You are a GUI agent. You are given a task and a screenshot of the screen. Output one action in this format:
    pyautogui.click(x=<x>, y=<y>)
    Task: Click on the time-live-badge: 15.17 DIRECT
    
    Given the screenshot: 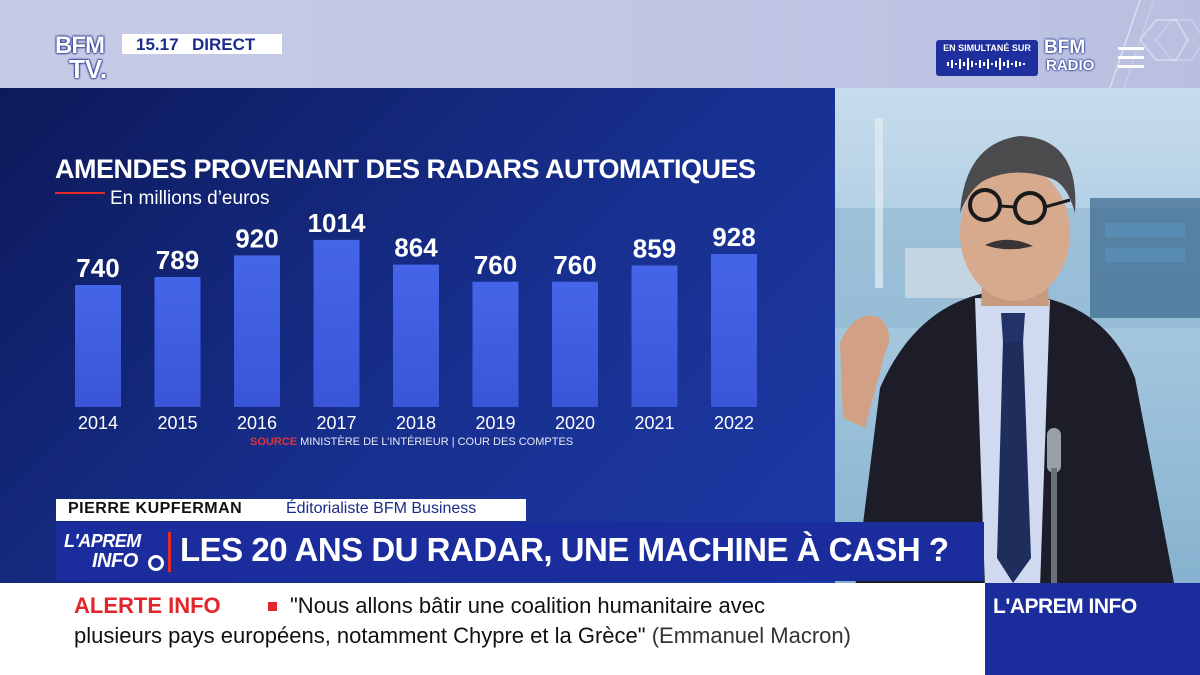 What is the action you would take?
    pyautogui.click(x=202, y=44)
    